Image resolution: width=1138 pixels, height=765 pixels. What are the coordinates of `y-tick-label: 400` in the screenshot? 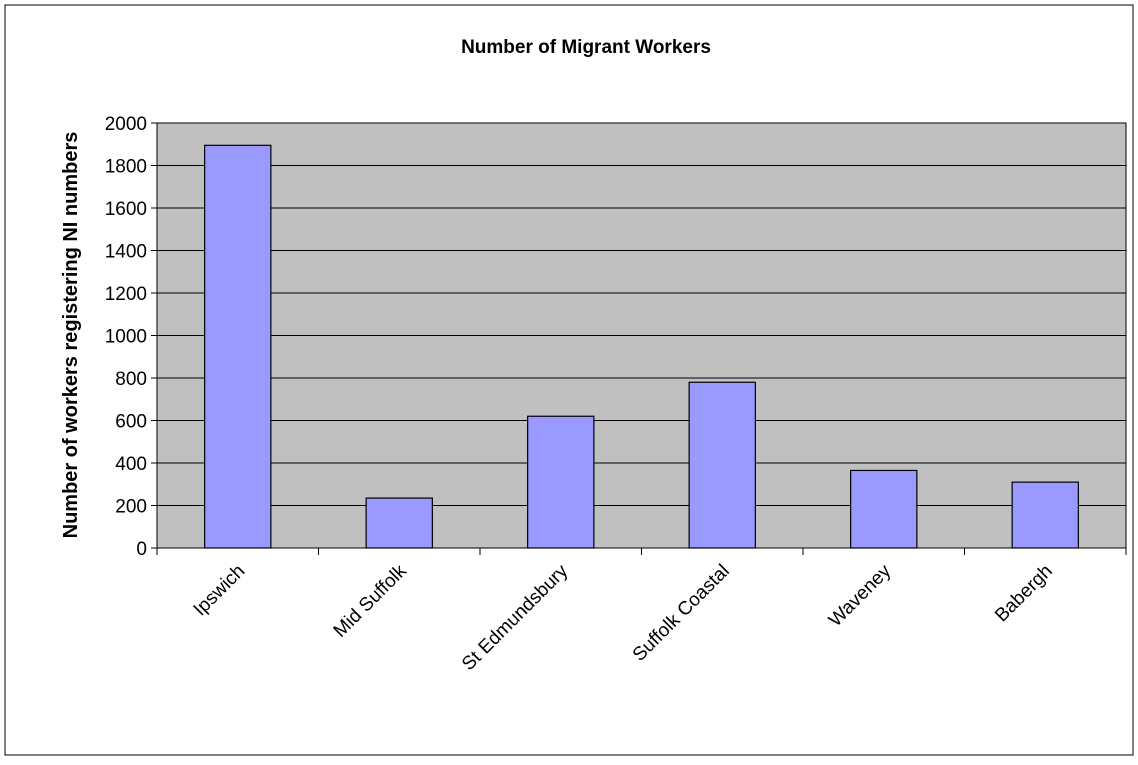 It's located at (131, 464).